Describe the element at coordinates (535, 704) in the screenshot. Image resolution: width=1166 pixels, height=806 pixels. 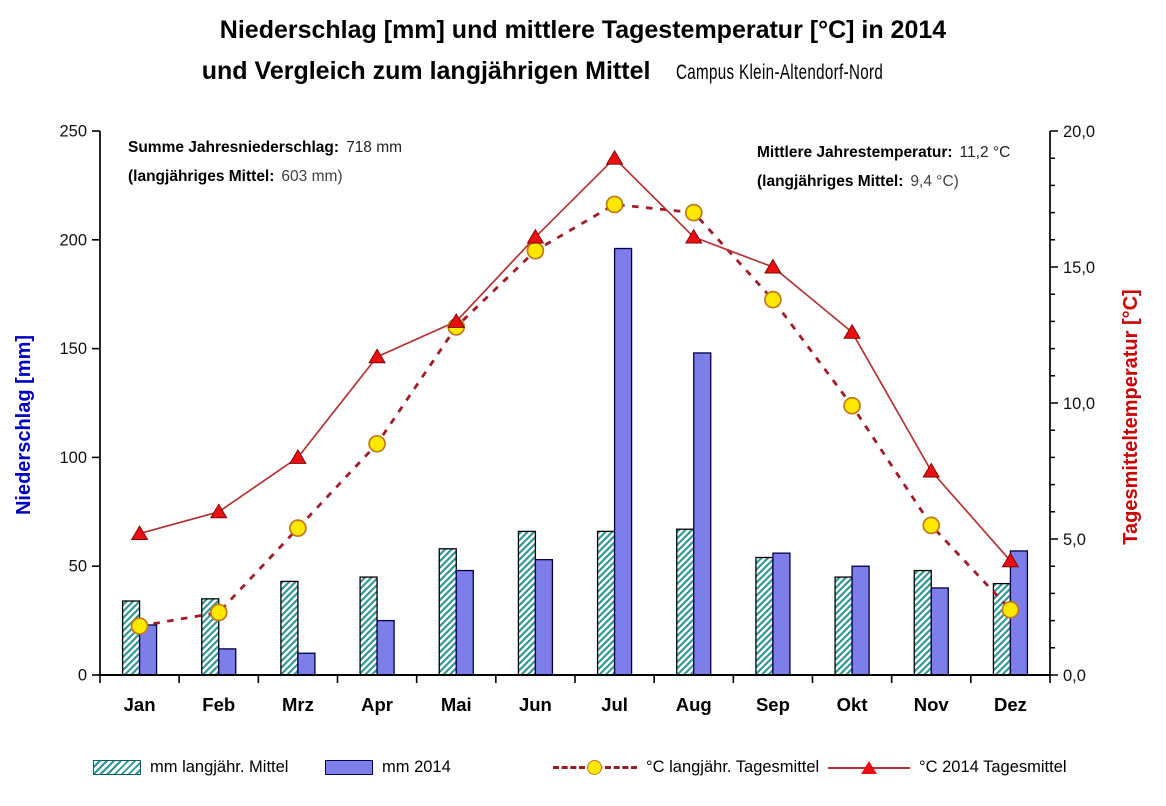
I see `month-label-Jun: Jun` at that location.